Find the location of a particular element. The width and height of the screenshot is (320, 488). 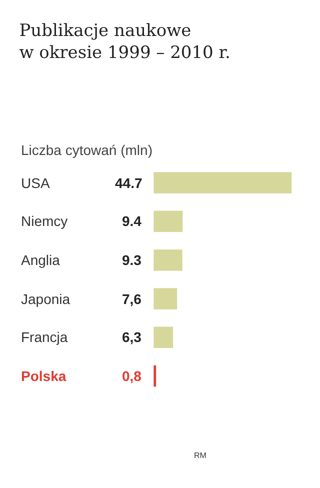

data-label: 6,3 is located at coordinates (132, 337).